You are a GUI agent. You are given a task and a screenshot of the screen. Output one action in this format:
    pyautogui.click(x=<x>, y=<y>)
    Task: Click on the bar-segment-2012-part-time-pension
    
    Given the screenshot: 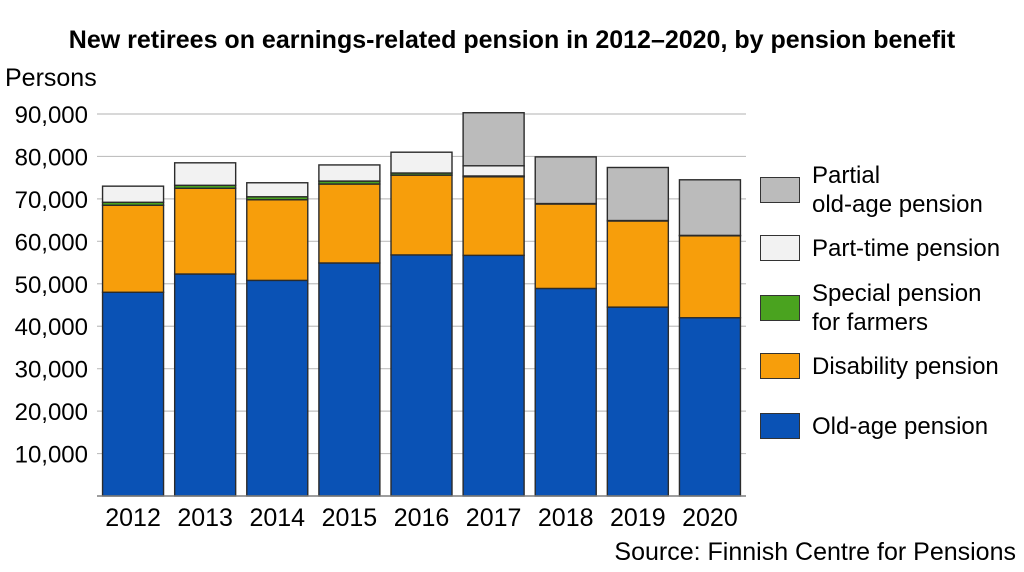 What is the action you would take?
    pyautogui.click(x=133, y=194)
    